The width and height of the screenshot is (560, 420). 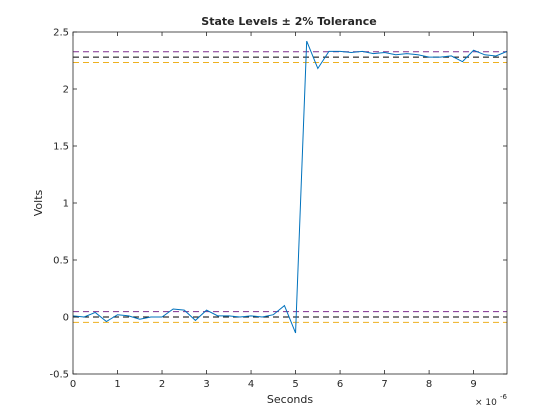 I want to click on y-tick-label: 1.5, so click(x=61, y=147).